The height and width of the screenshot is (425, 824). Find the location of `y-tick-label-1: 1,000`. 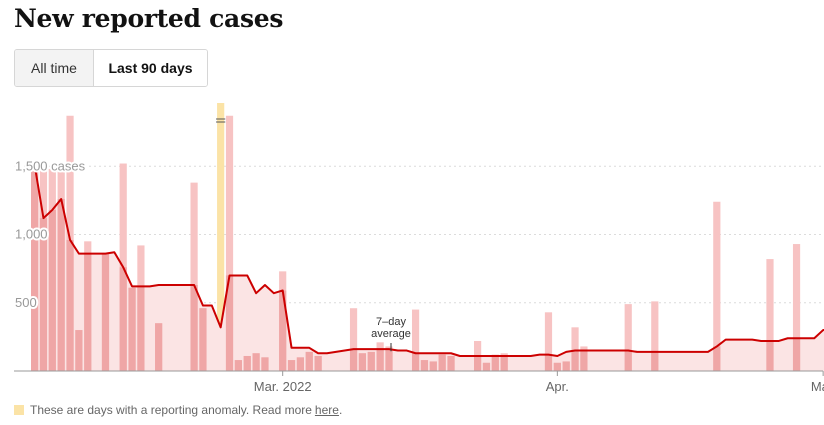

y-tick-label-1: 1,000 is located at coordinates (31, 234).